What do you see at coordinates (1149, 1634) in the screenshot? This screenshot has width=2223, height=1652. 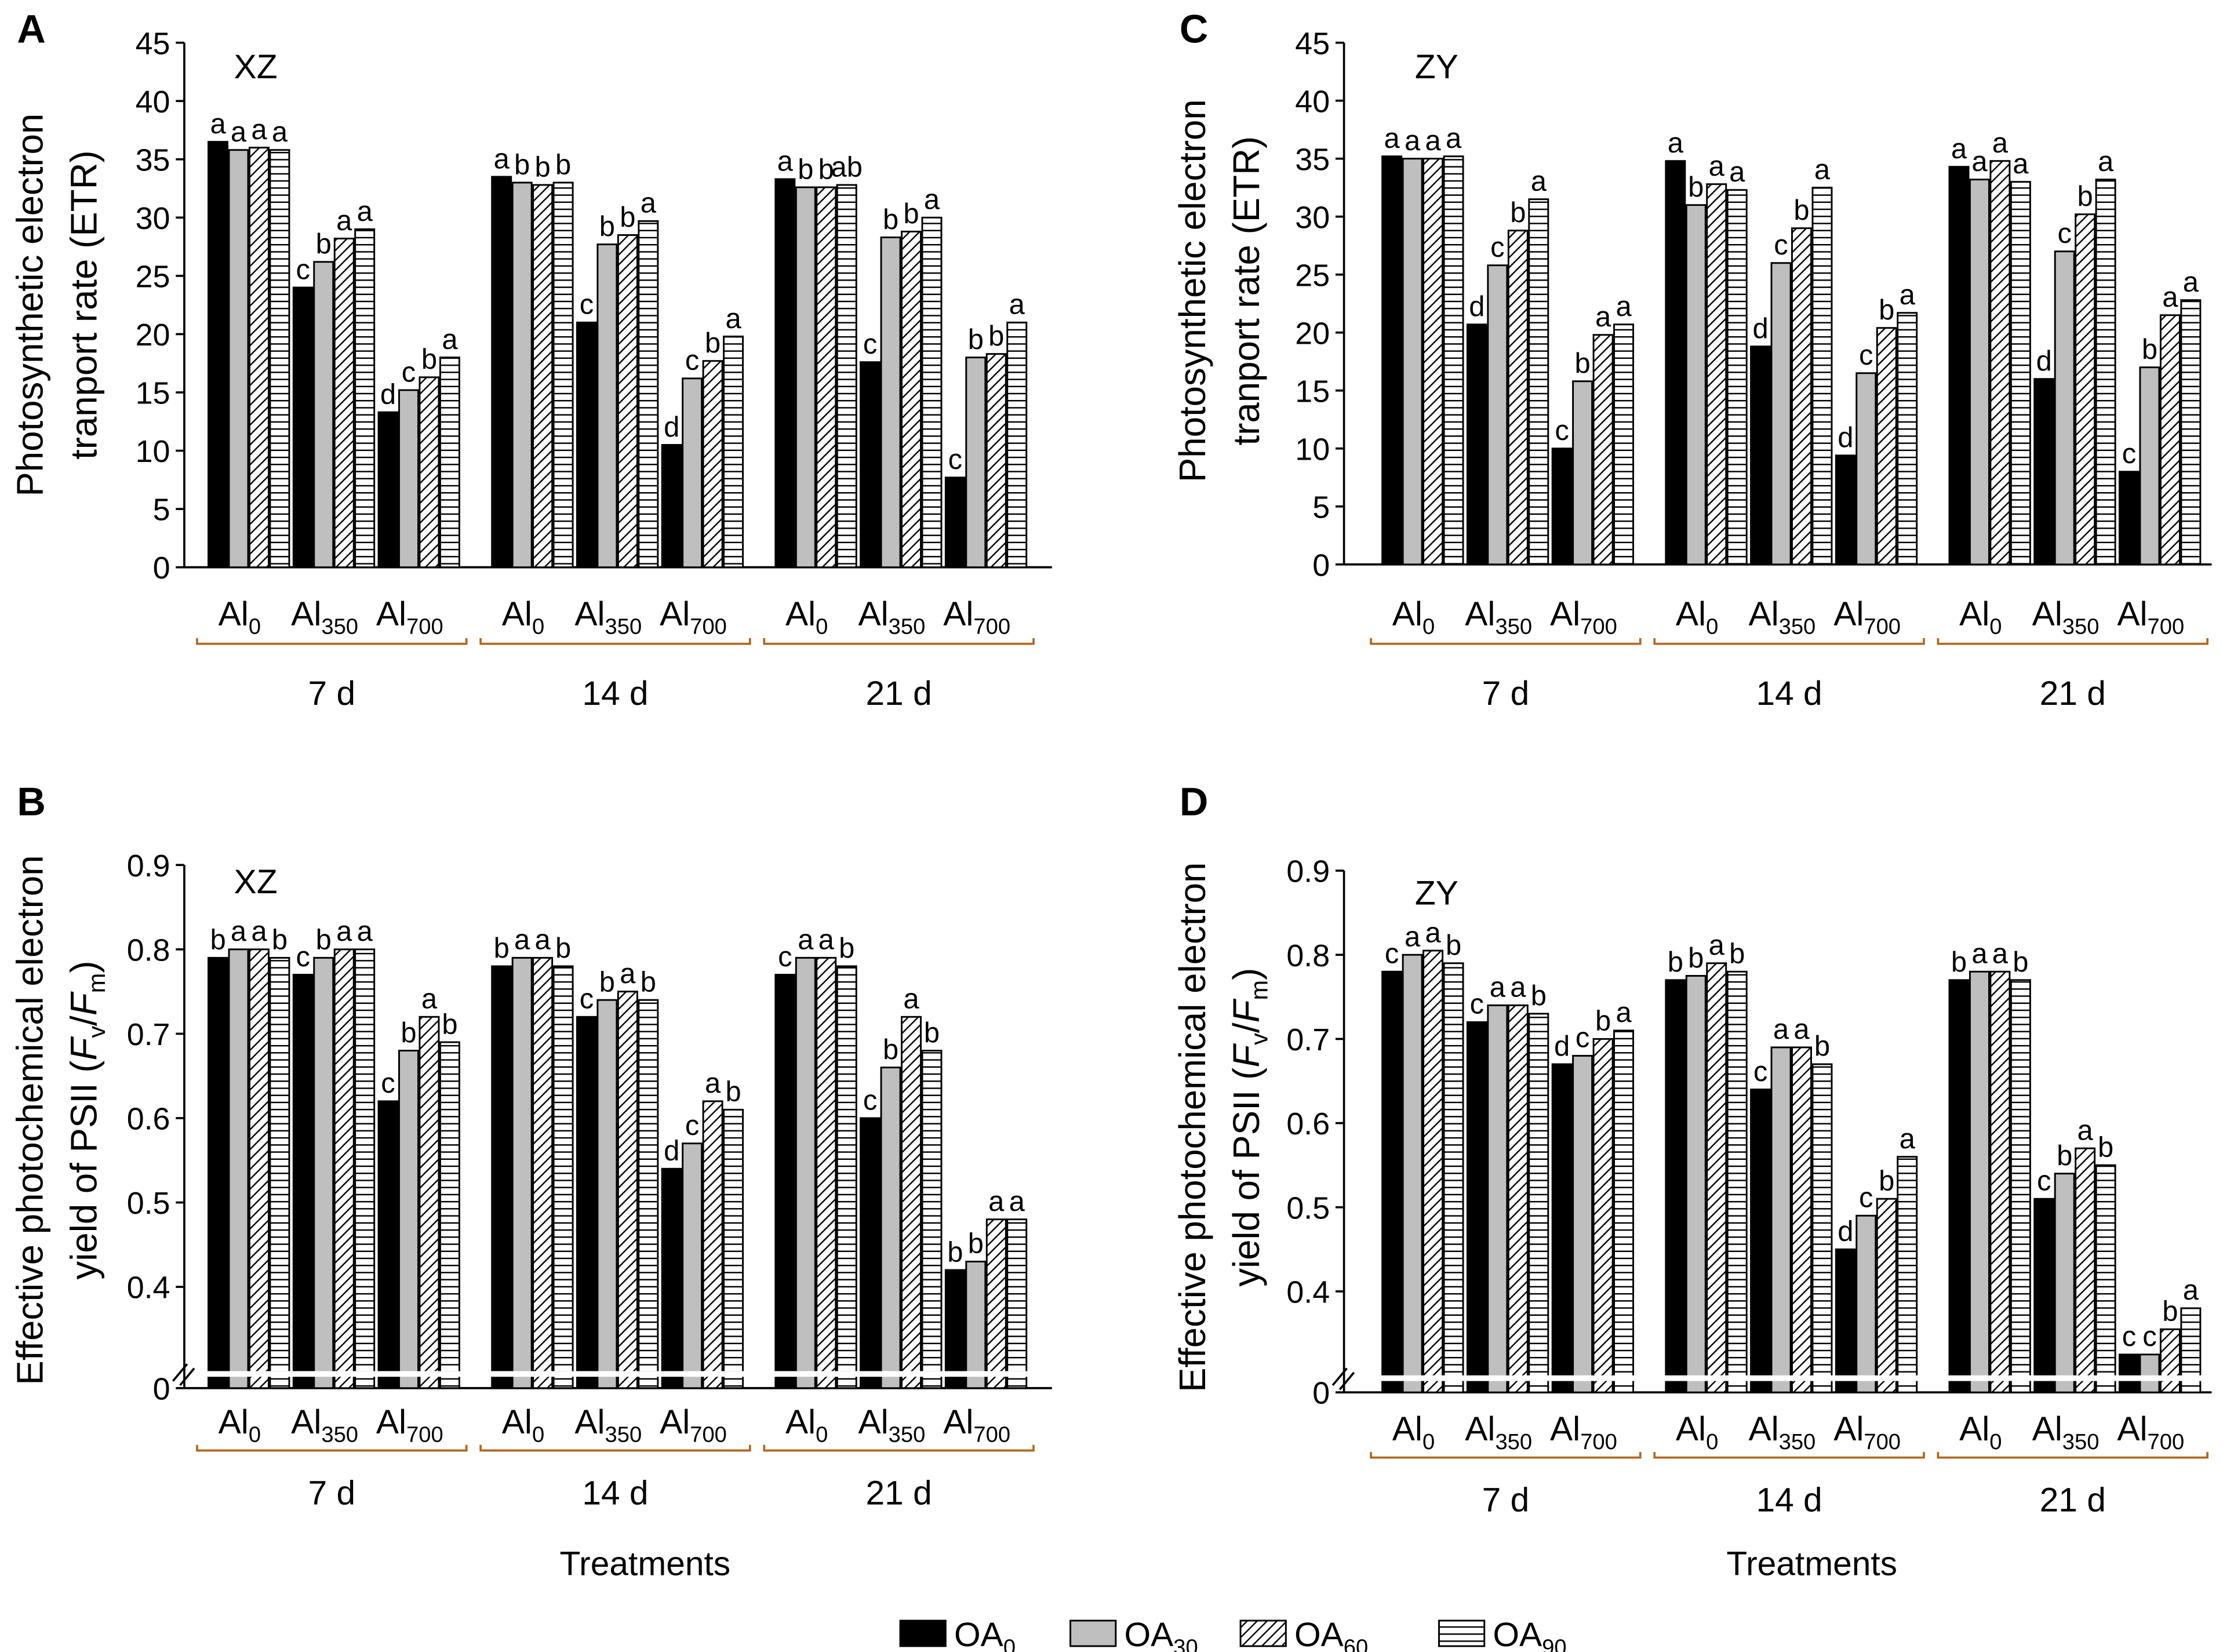 I see `legend-label-base: OA` at bounding box center [1149, 1634].